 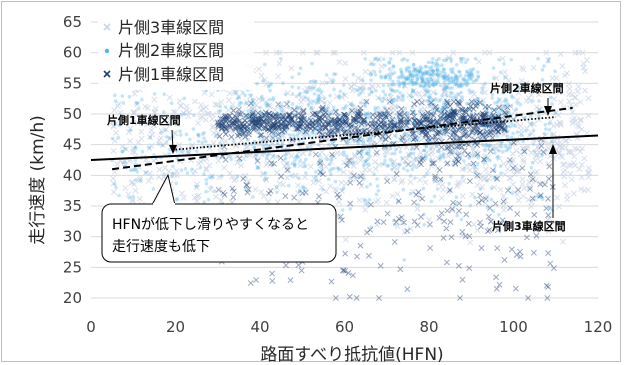 I want to click on y-tick-label-9: 65, so click(x=72, y=22).